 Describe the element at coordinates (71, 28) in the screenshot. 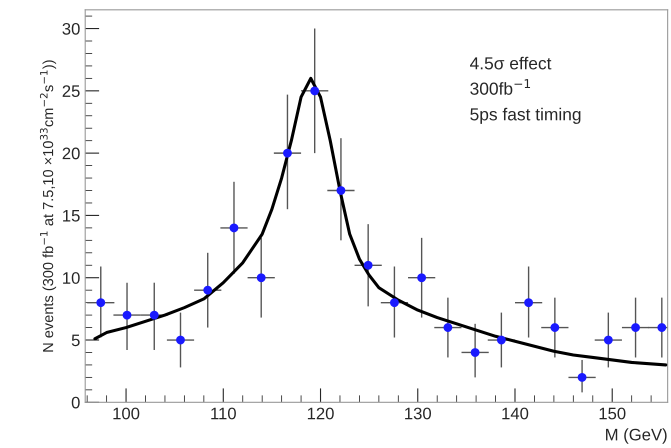

I see `y-tick-label: 30` at that location.